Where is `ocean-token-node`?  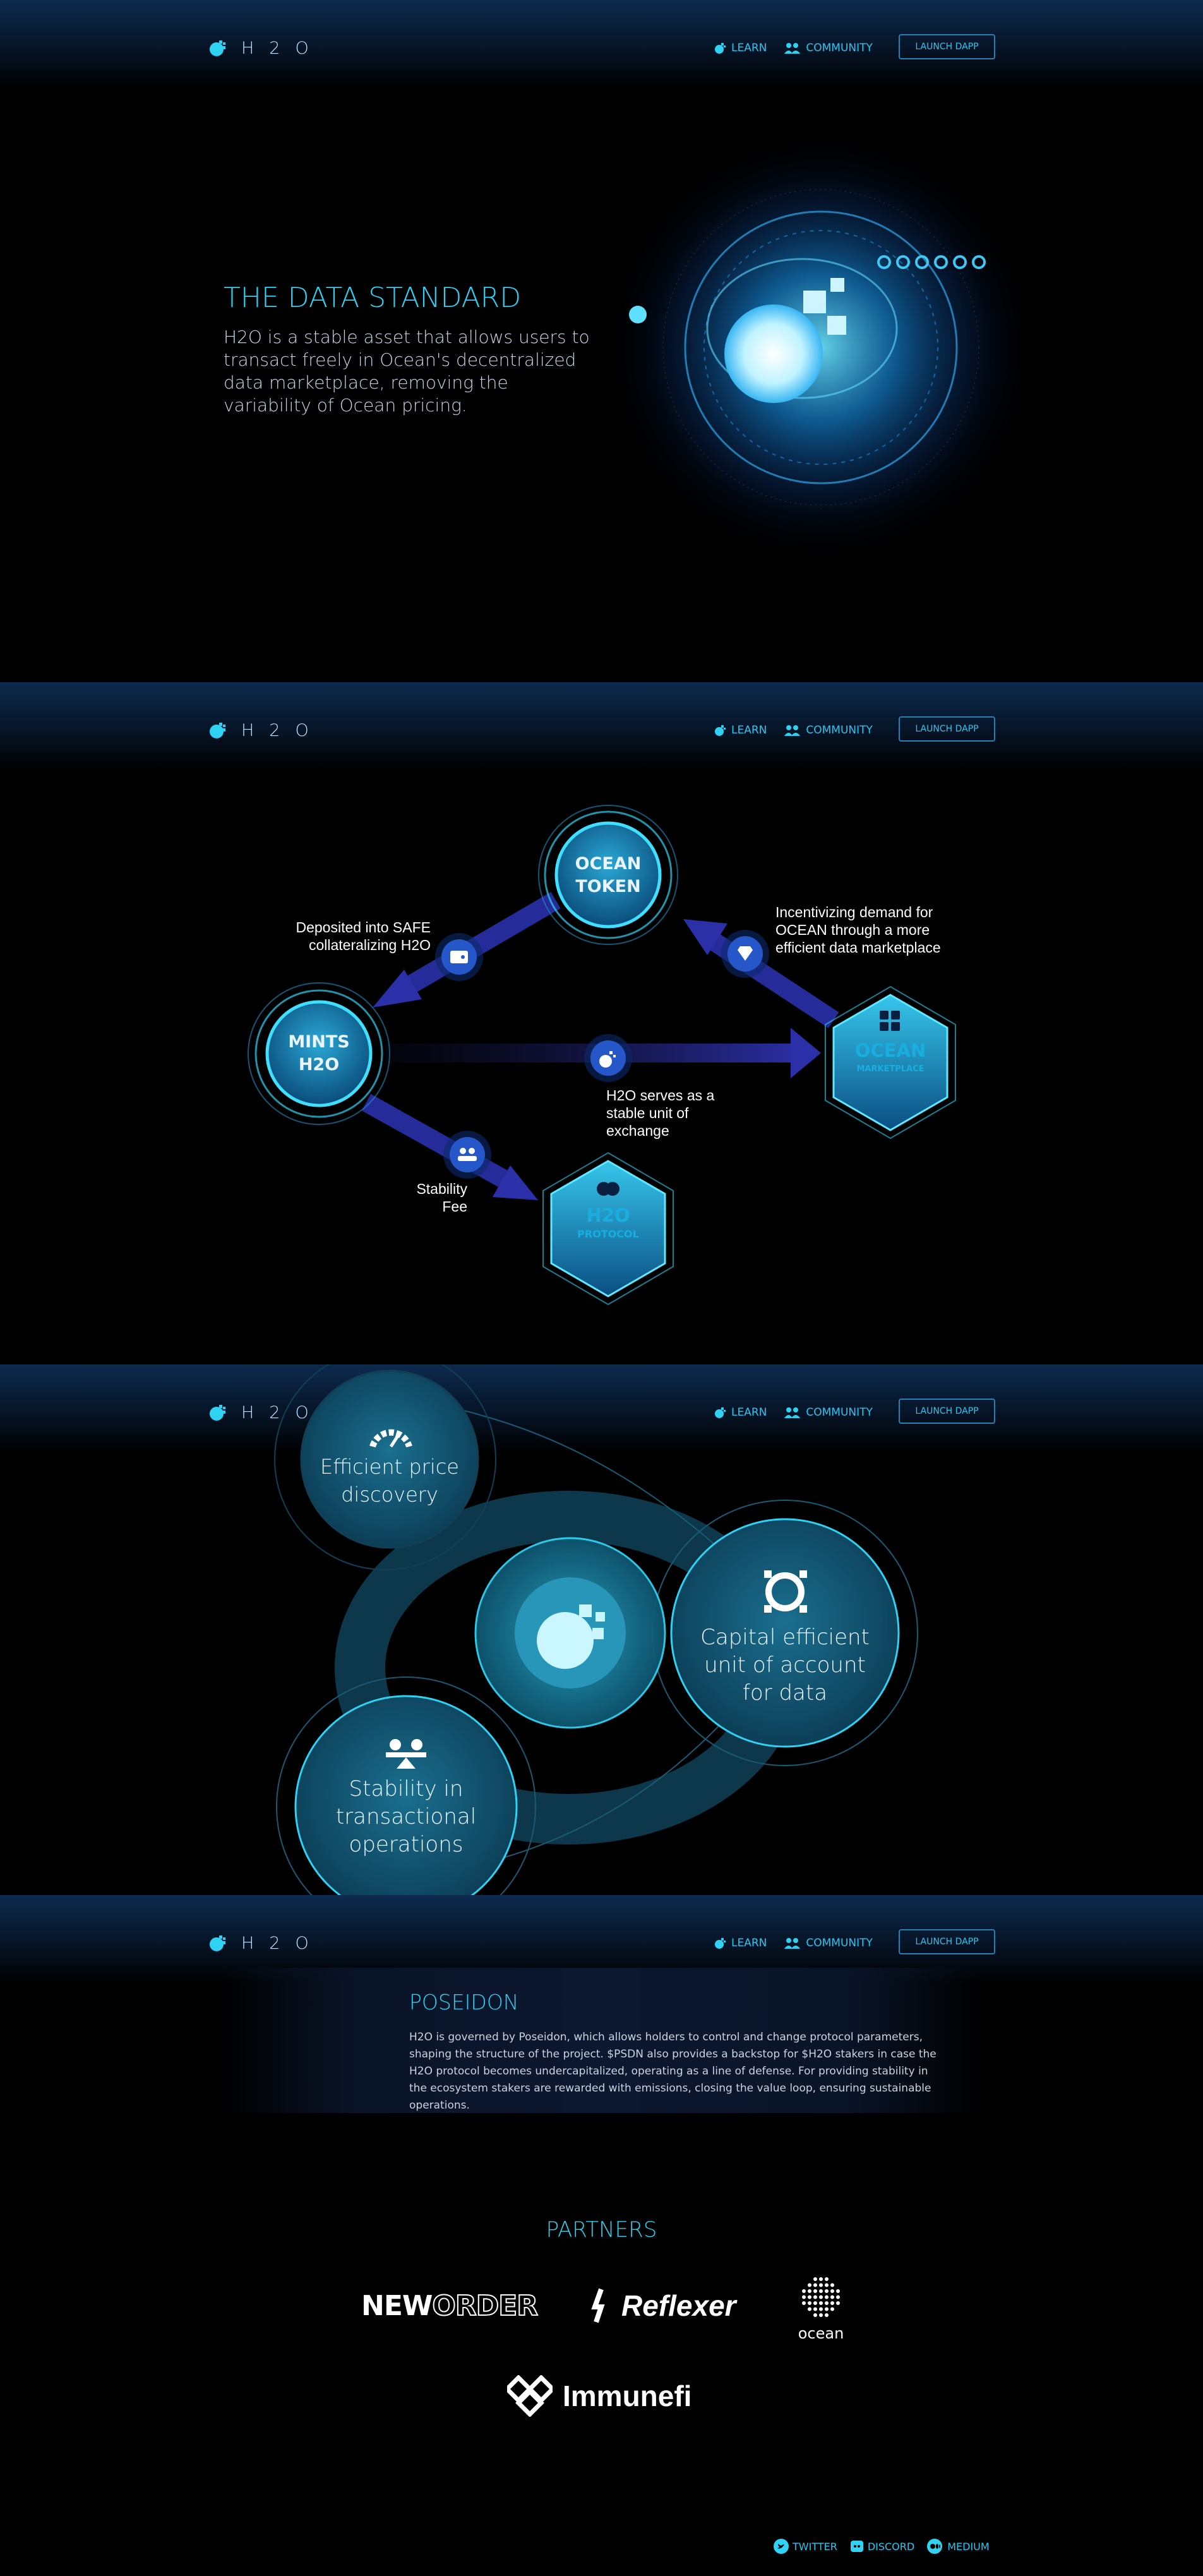
ocean-token-node is located at coordinates (608, 875).